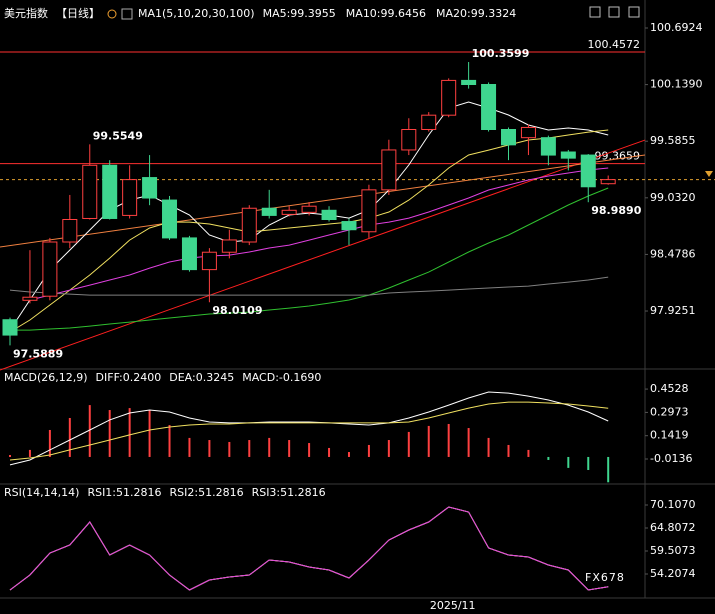  Describe the element at coordinates (476, 13) in the screenshot. I see `legend-entry: MA20:99.3324` at that location.